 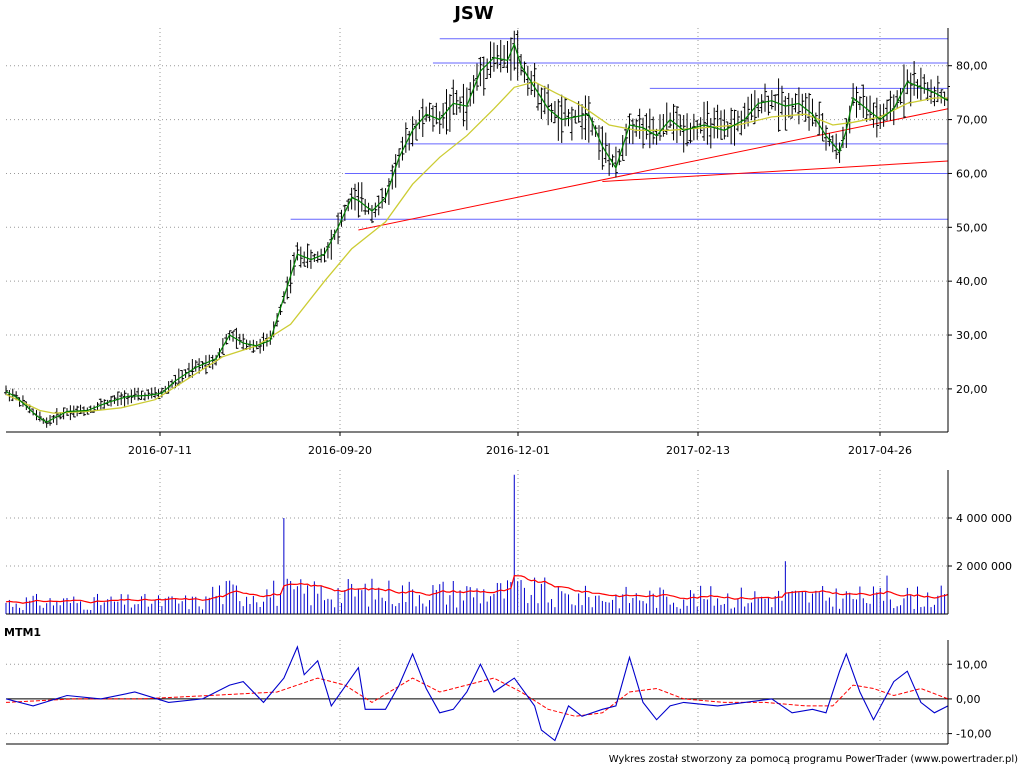 What do you see at coordinates (972, 173) in the screenshot?
I see `y-tick-label: 60,00` at bounding box center [972, 173].